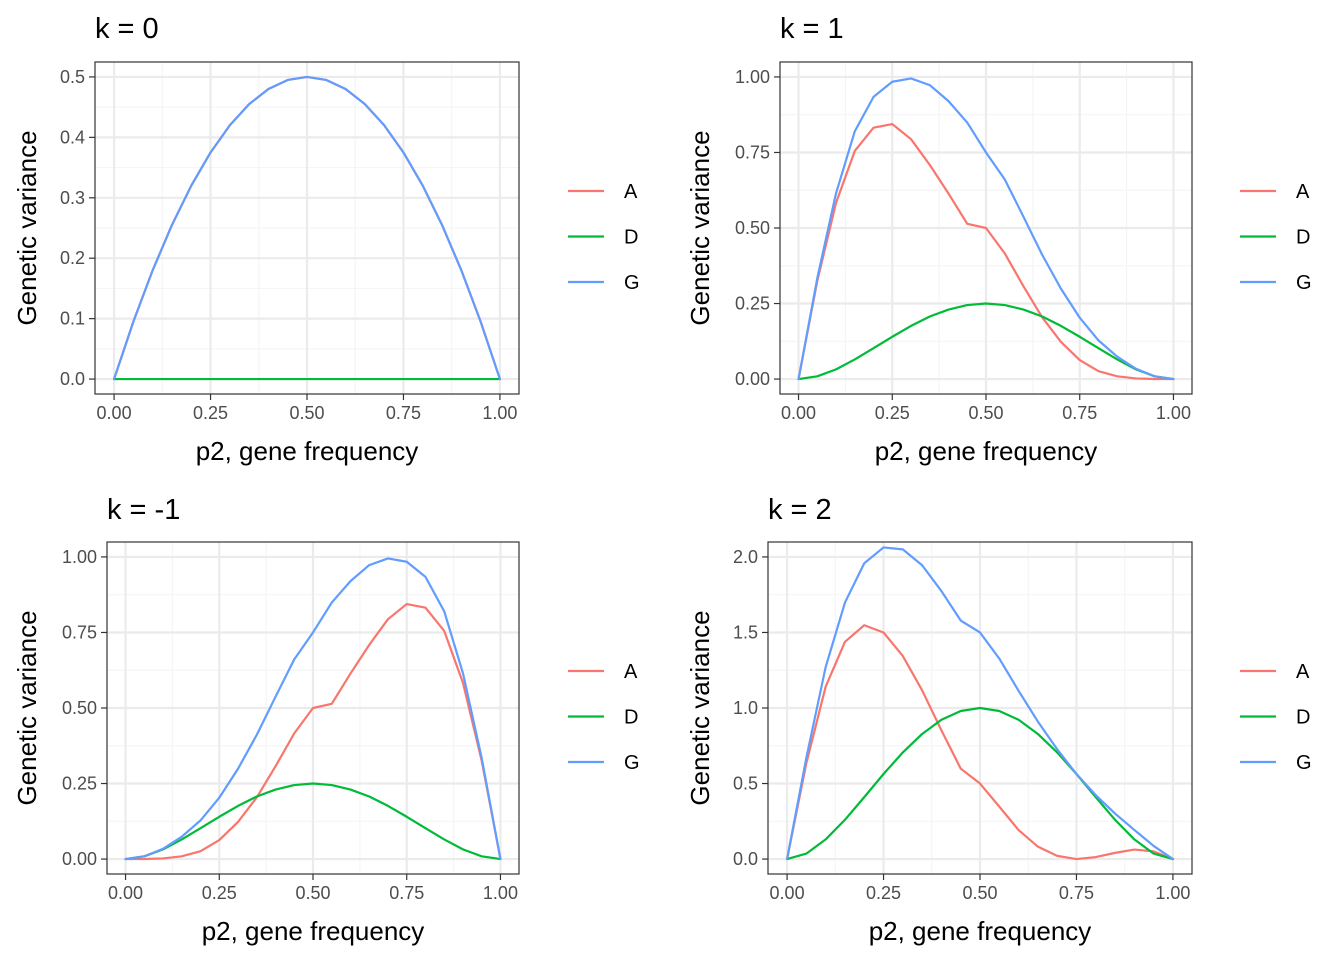 The image size is (1344, 960). What do you see at coordinates (72, 319) in the screenshot?
I see `y-tick-label: 0.1` at bounding box center [72, 319].